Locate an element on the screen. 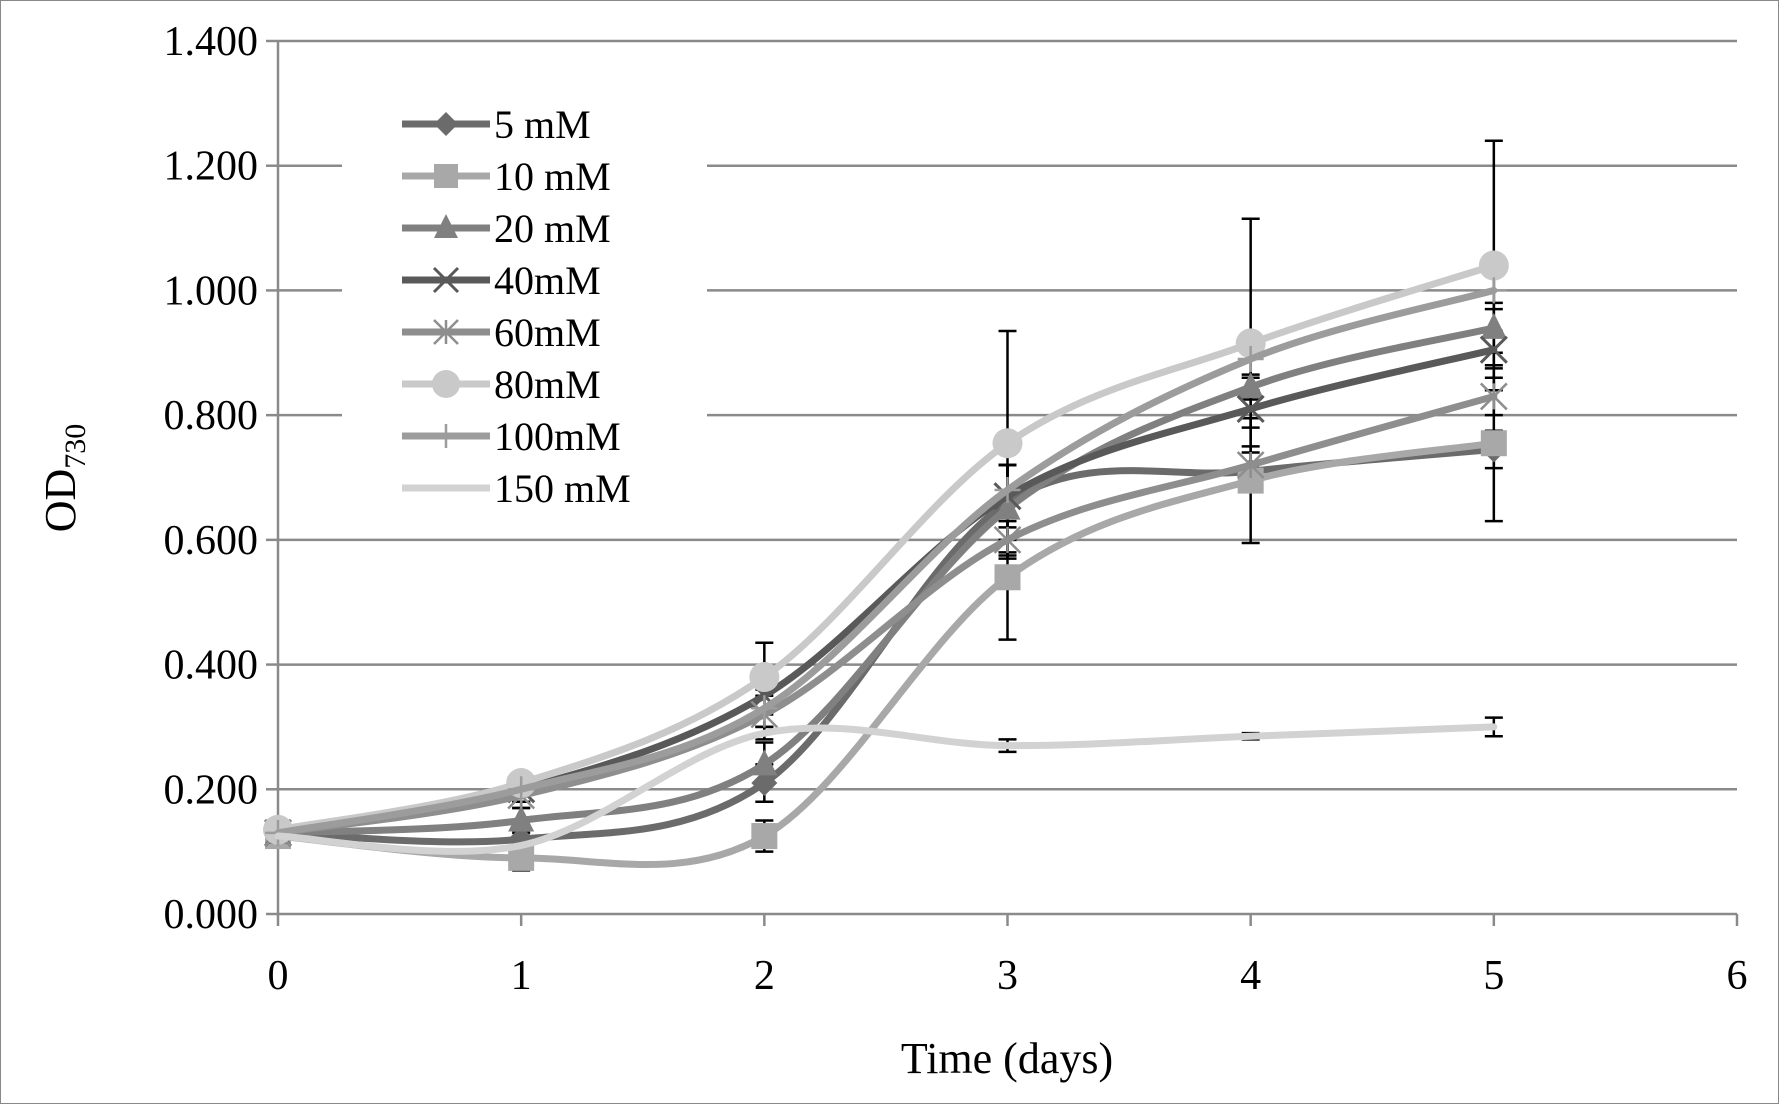  legend-item: 5 mM is located at coordinates (496, 124).